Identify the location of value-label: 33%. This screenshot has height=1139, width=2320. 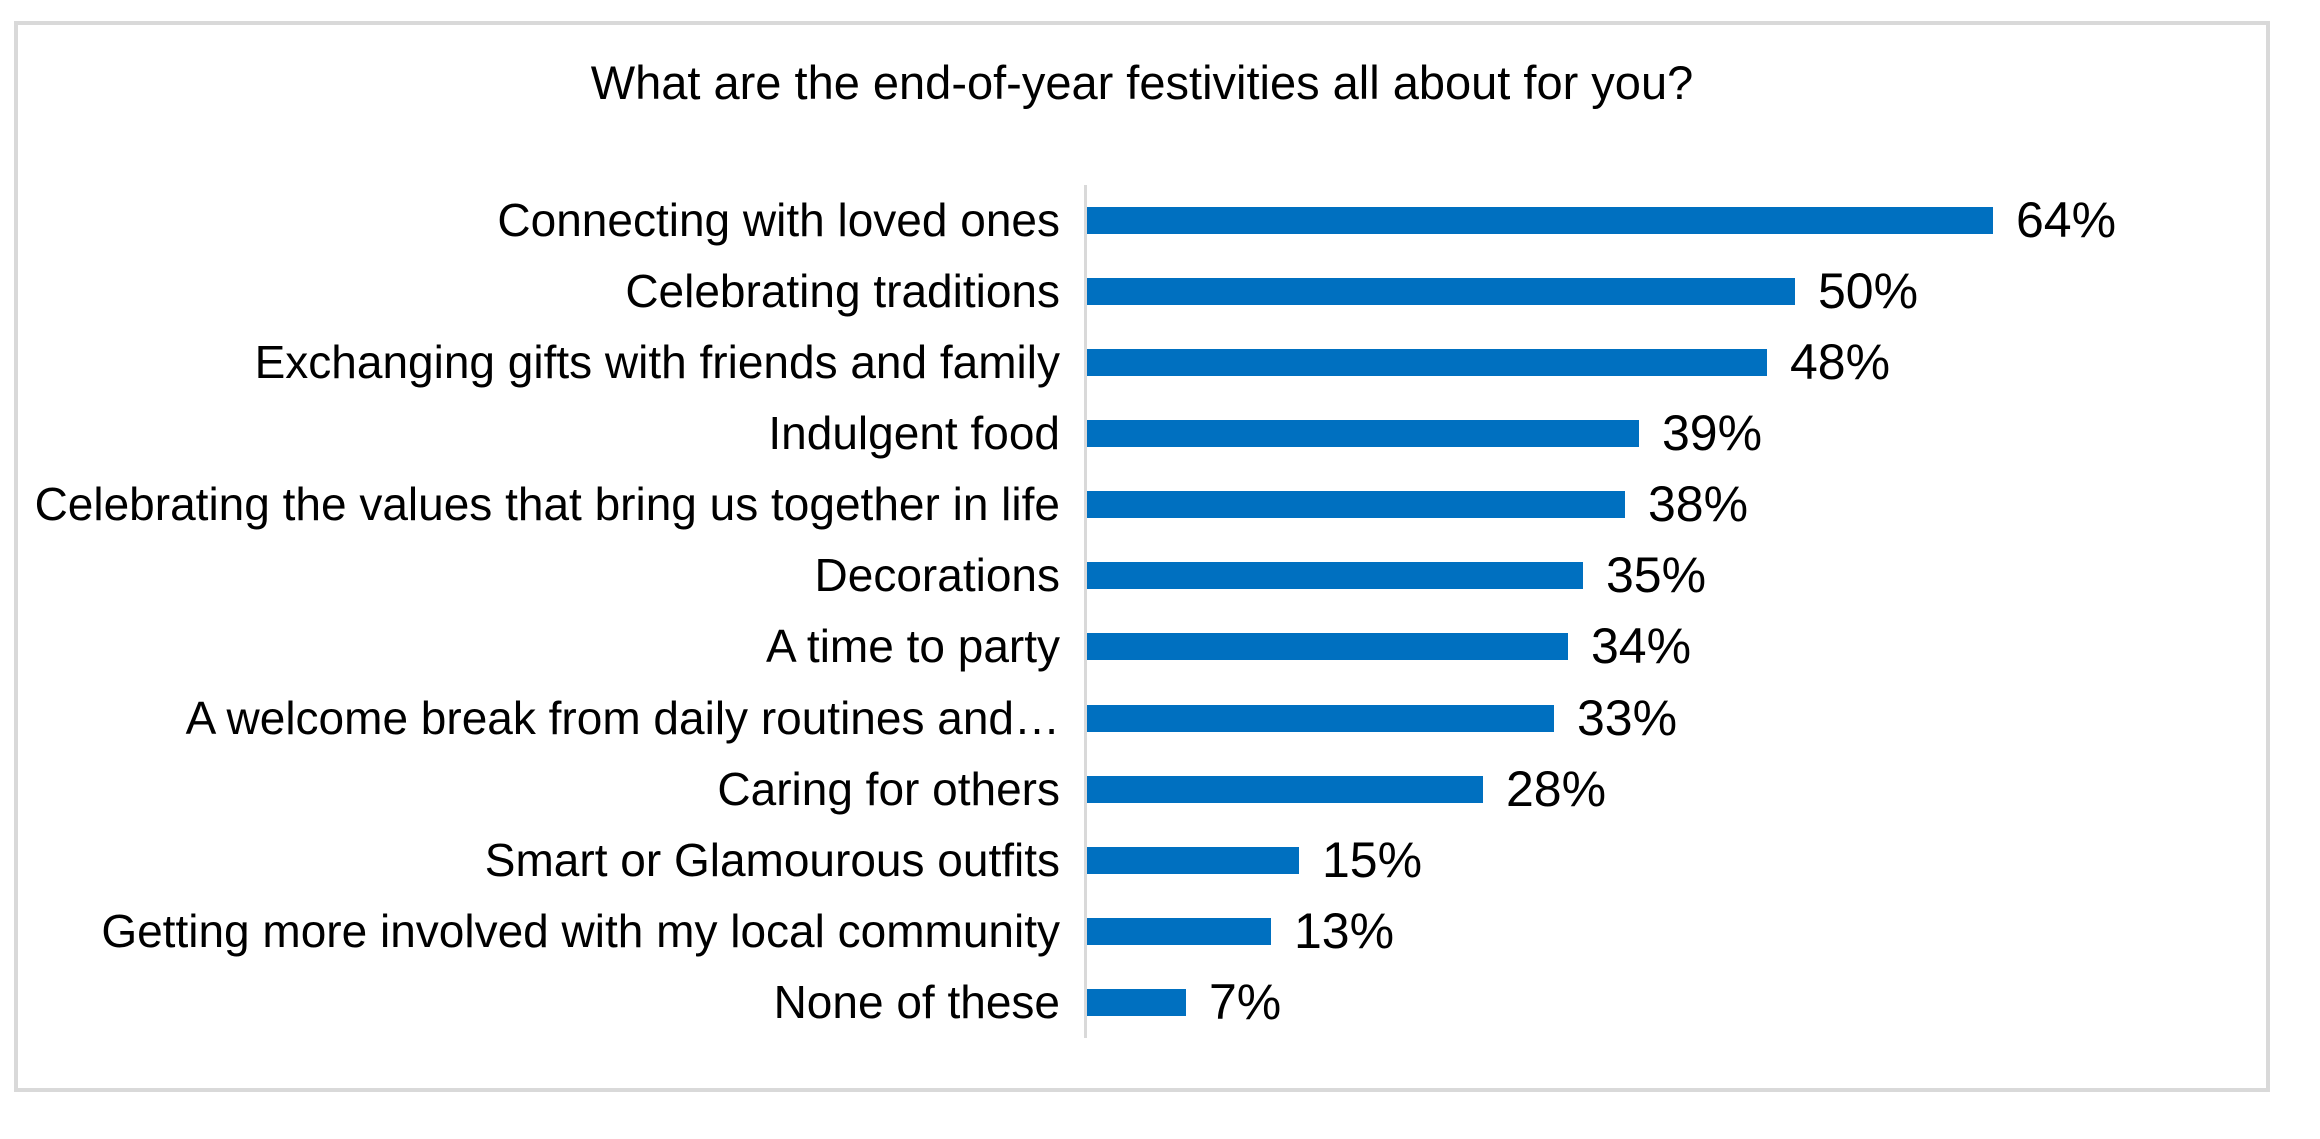
(1627, 718).